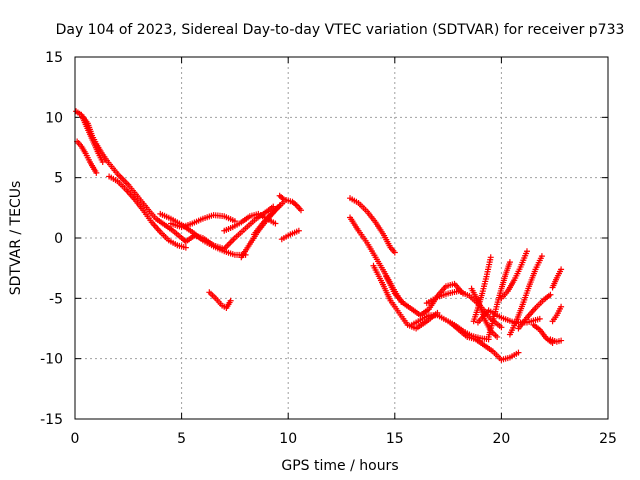 The image size is (640, 480). What do you see at coordinates (54, 118) in the screenshot?
I see `y-tick-label: 10` at bounding box center [54, 118].